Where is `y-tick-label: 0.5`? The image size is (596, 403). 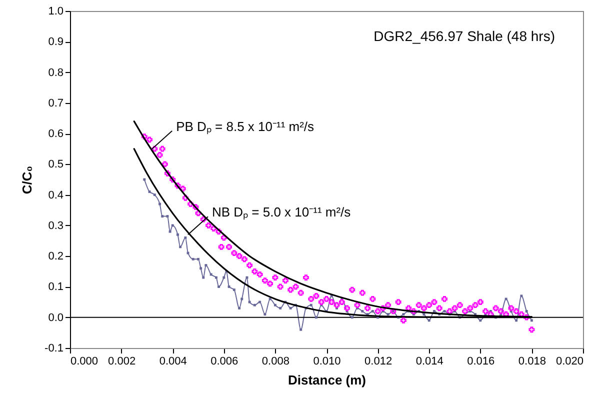
y-tick-label: 0.5 is located at coordinates (56, 164).